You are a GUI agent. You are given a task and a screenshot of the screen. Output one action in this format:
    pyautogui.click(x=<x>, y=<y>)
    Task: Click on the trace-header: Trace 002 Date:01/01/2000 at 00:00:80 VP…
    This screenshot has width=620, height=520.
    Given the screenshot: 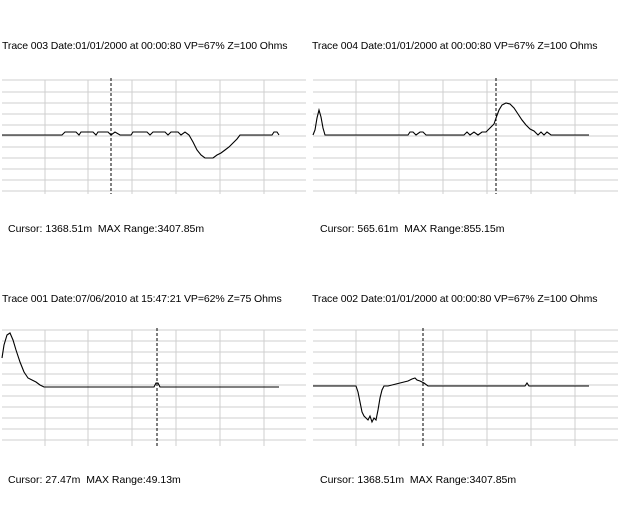 What is the action you would take?
    pyautogui.click(x=455, y=299)
    